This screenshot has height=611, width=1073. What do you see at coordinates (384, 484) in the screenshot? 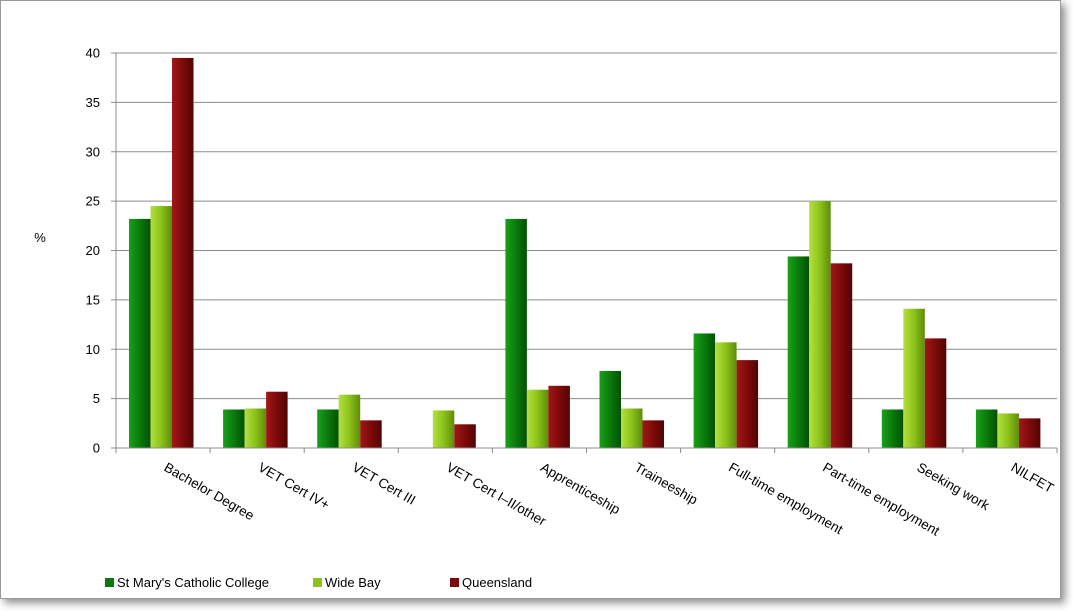
I see `x-tick-label: VET Cert III` at bounding box center [384, 484].